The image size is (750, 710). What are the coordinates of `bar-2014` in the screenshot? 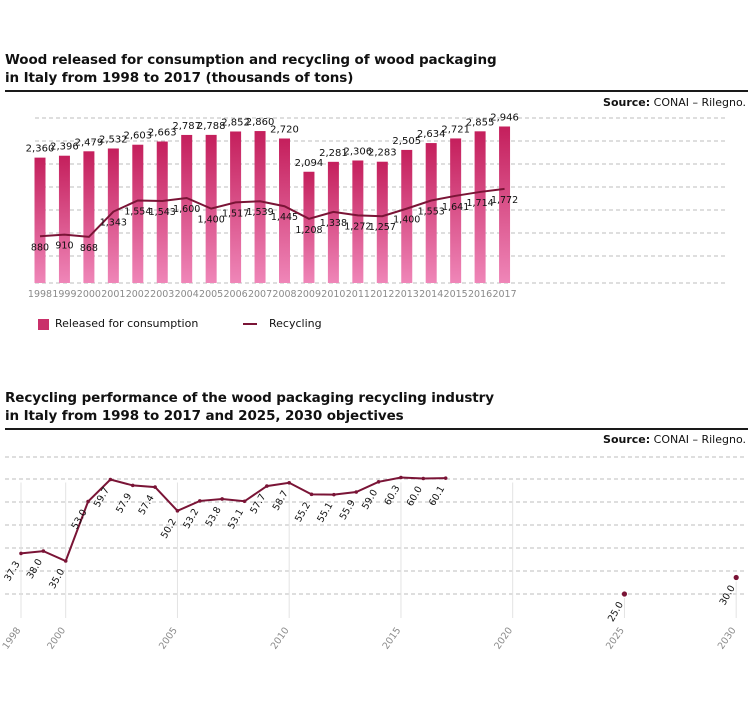 It's located at (431, 213).